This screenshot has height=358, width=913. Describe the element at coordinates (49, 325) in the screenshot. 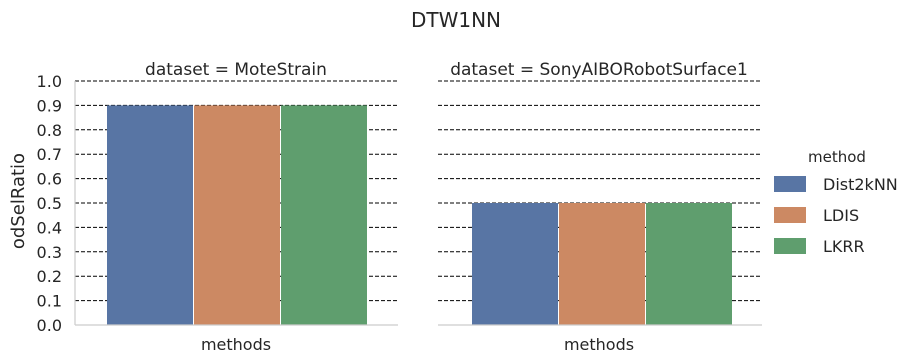

I see `y-tick-label: 0.0` at that location.